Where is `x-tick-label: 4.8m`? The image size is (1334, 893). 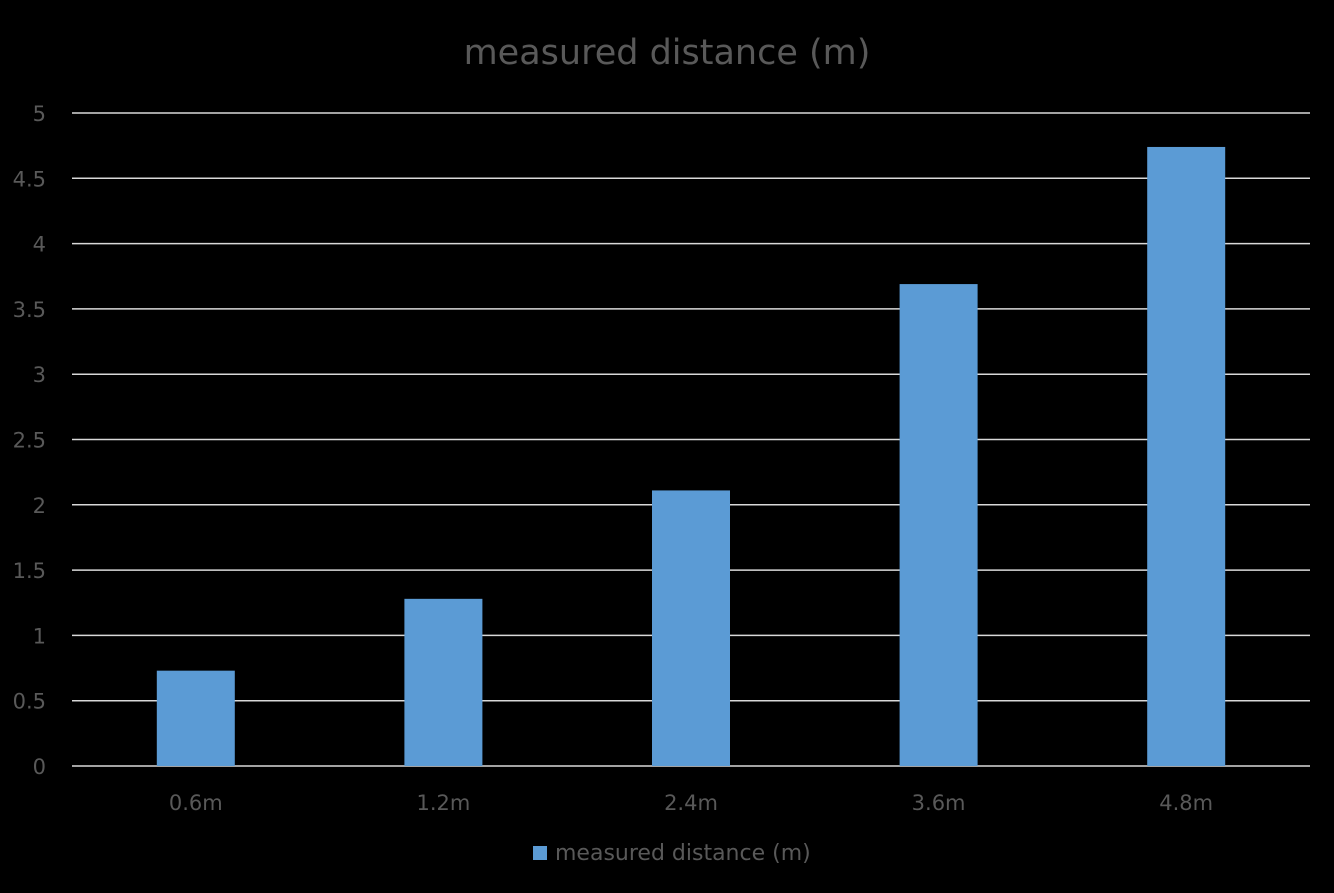 x-tick-label: 4.8m is located at coordinates (1186, 803).